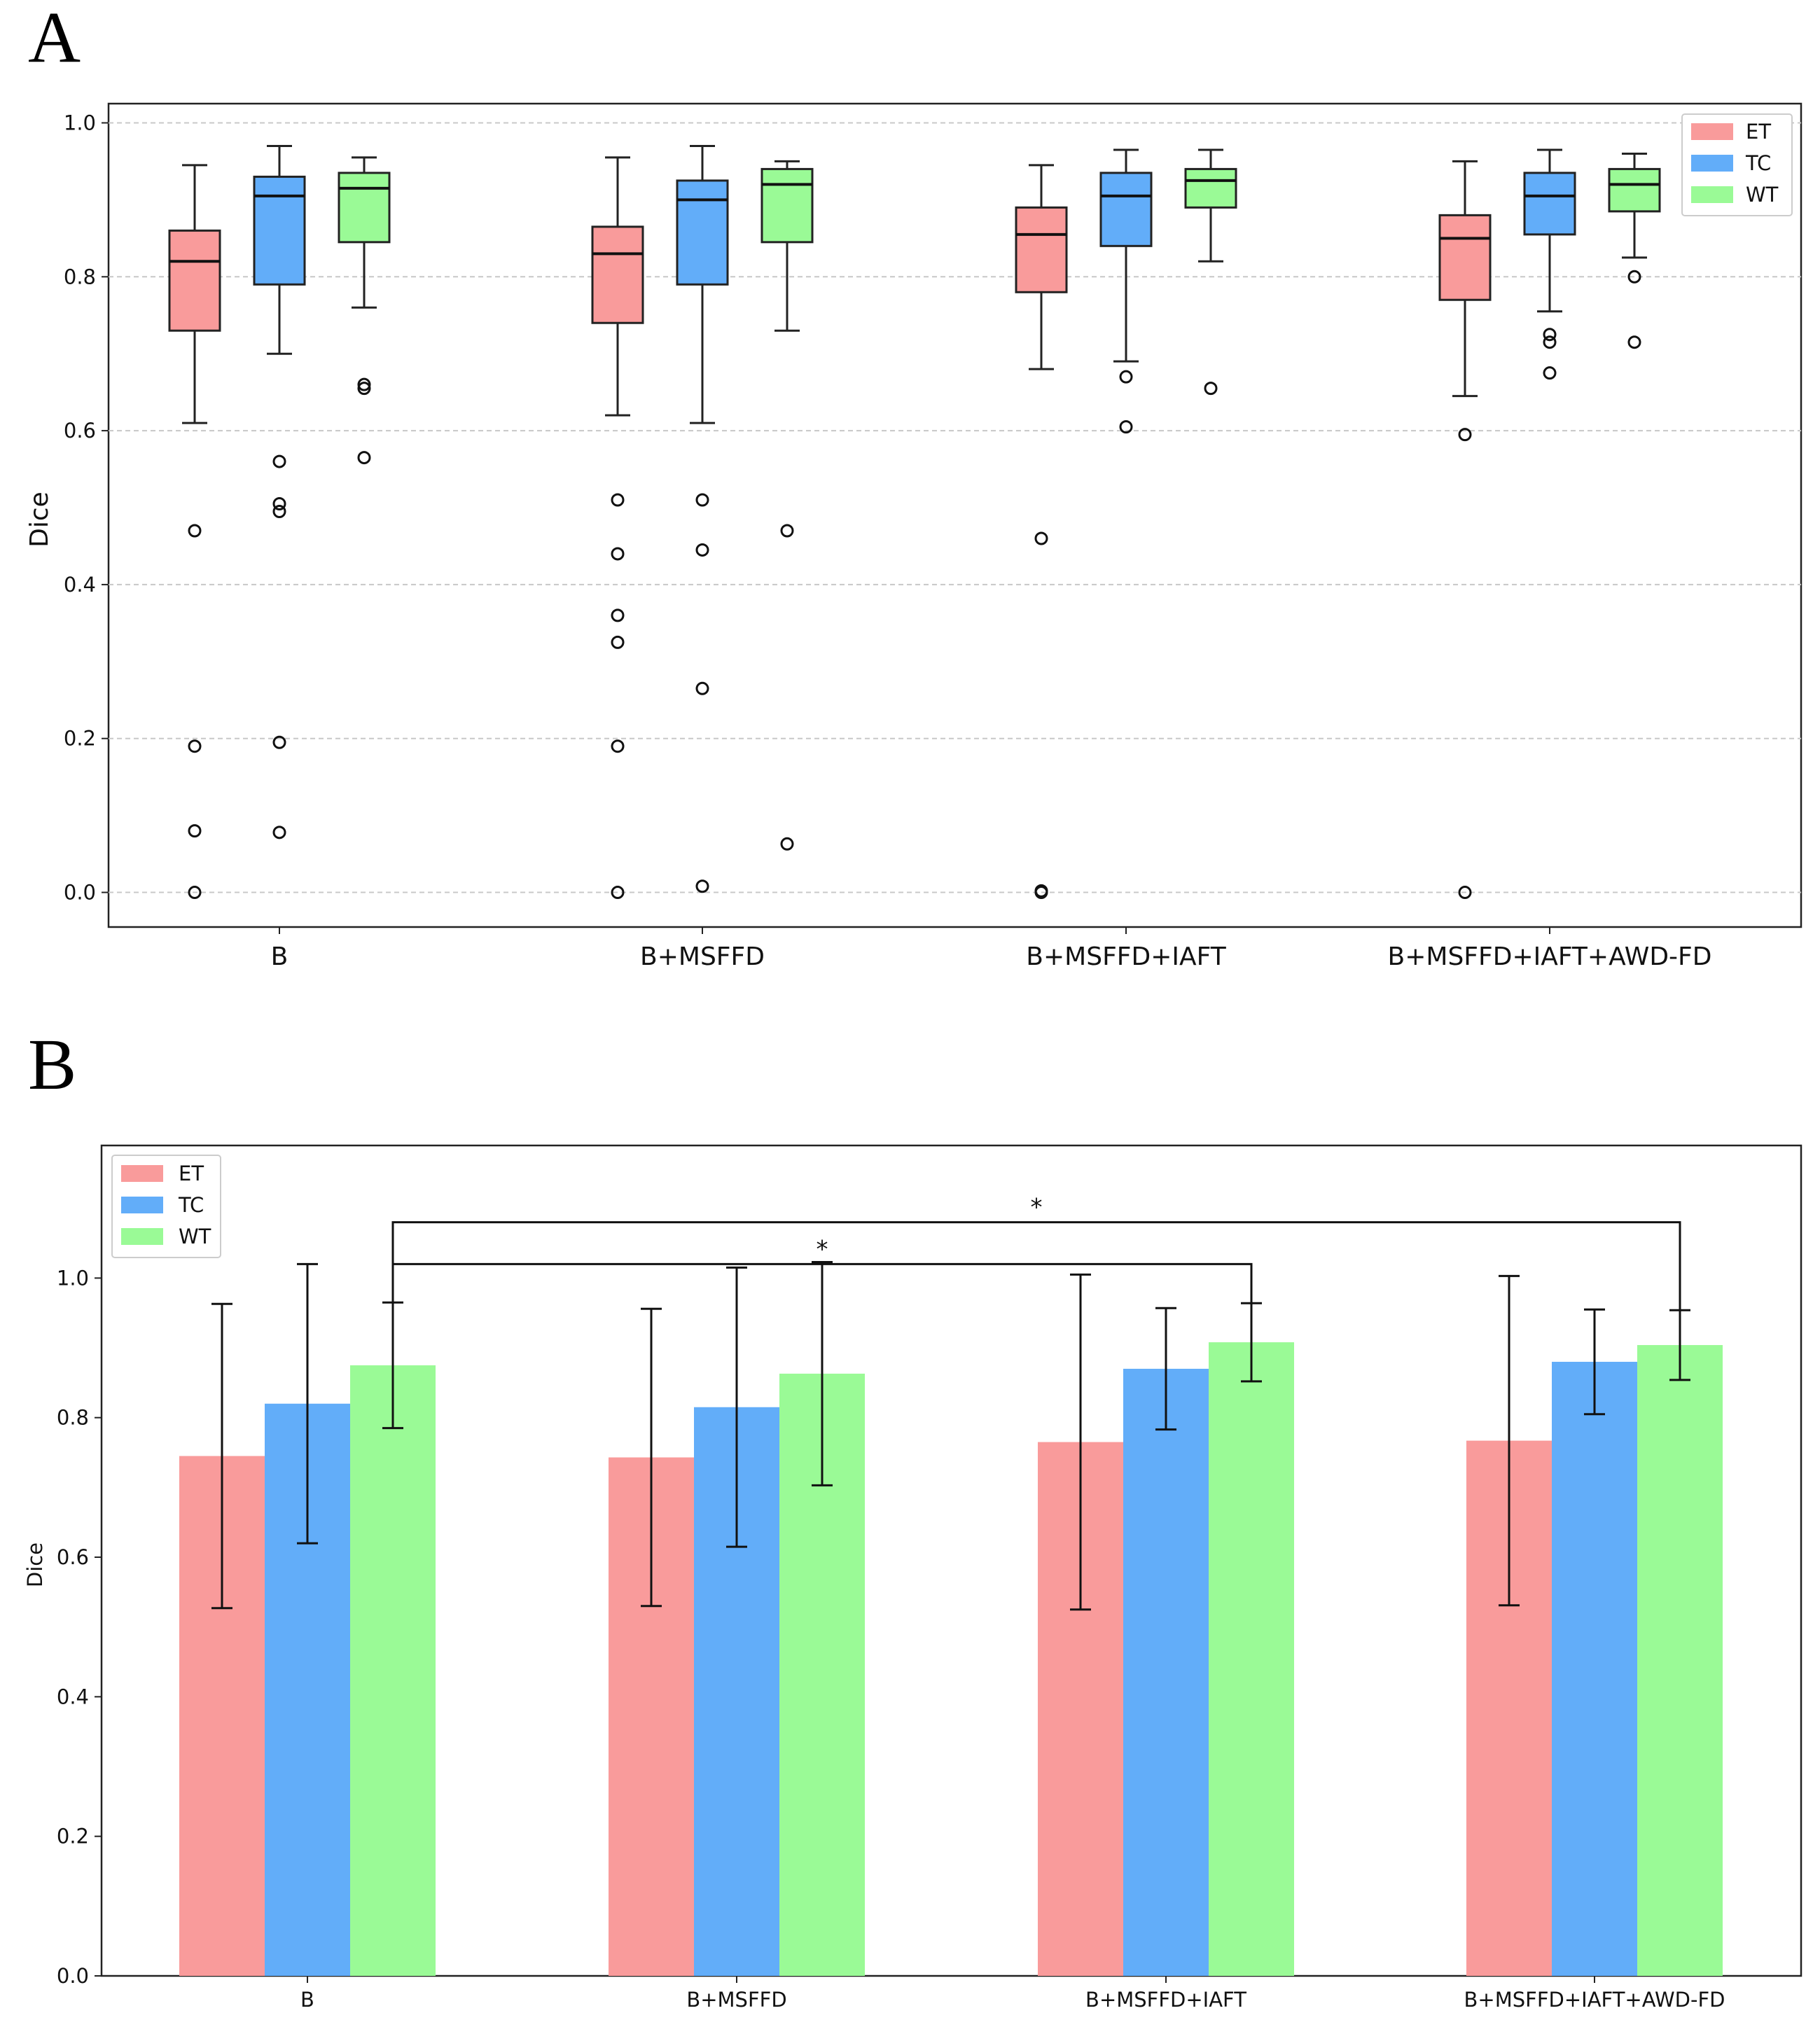 Image resolution: width=1820 pixels, height=2027 pixels. Describe the element at coordinates (191, 1173) in the screenshot. I see `legend-label-et: ET` at that location.